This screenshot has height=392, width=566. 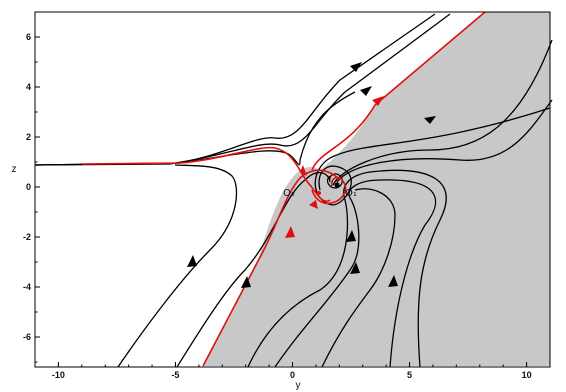 What do you see at coordinates (246, 282) in the screenshot?
I see `arrow-left-inner` at bounding box center [246, 282].